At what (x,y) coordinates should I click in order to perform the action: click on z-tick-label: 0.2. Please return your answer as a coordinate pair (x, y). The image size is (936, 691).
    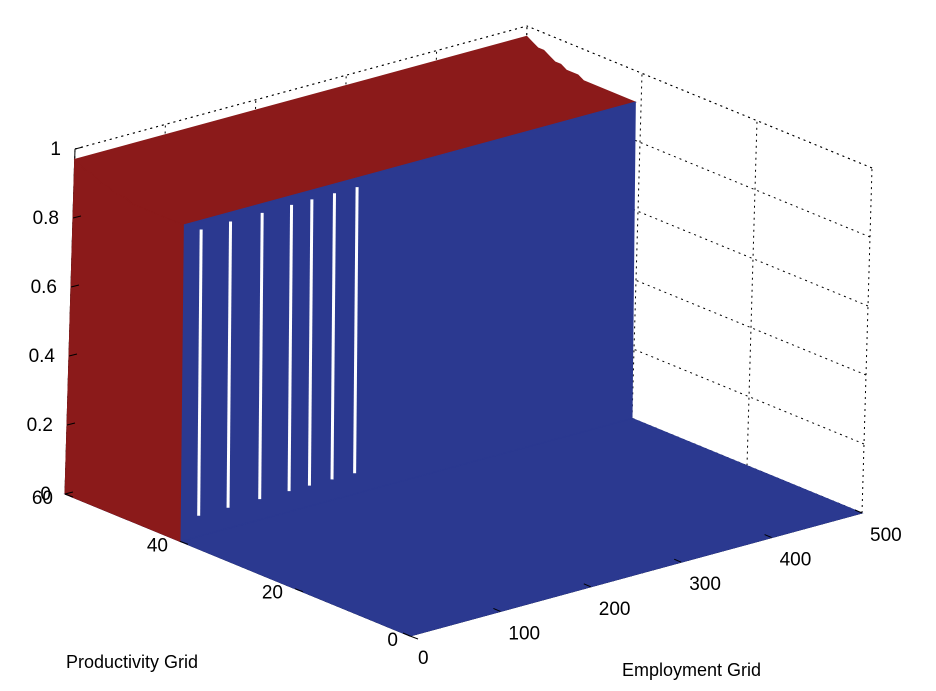
    Looking at the image, I should click on (40, 425).